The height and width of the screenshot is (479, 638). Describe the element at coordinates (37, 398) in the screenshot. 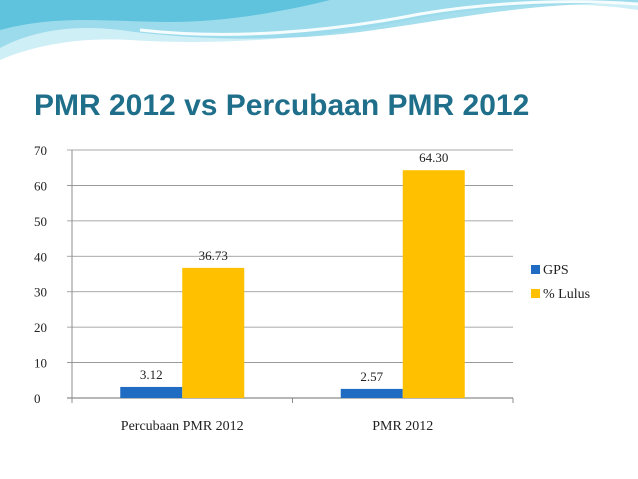

I see `y-tick-label: 0` at that location.